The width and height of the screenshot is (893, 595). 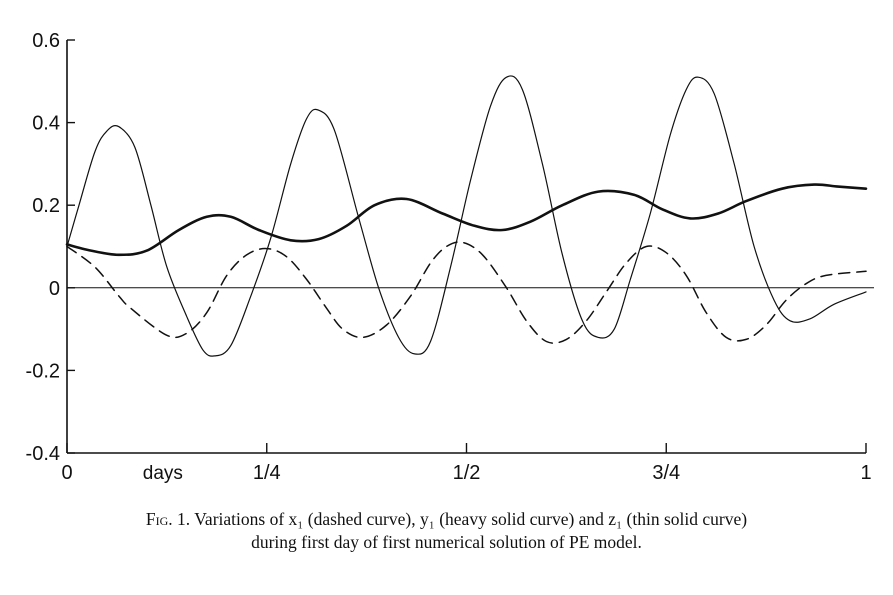 I want to click on x-axis-label: days, so click(x=163, y=473).